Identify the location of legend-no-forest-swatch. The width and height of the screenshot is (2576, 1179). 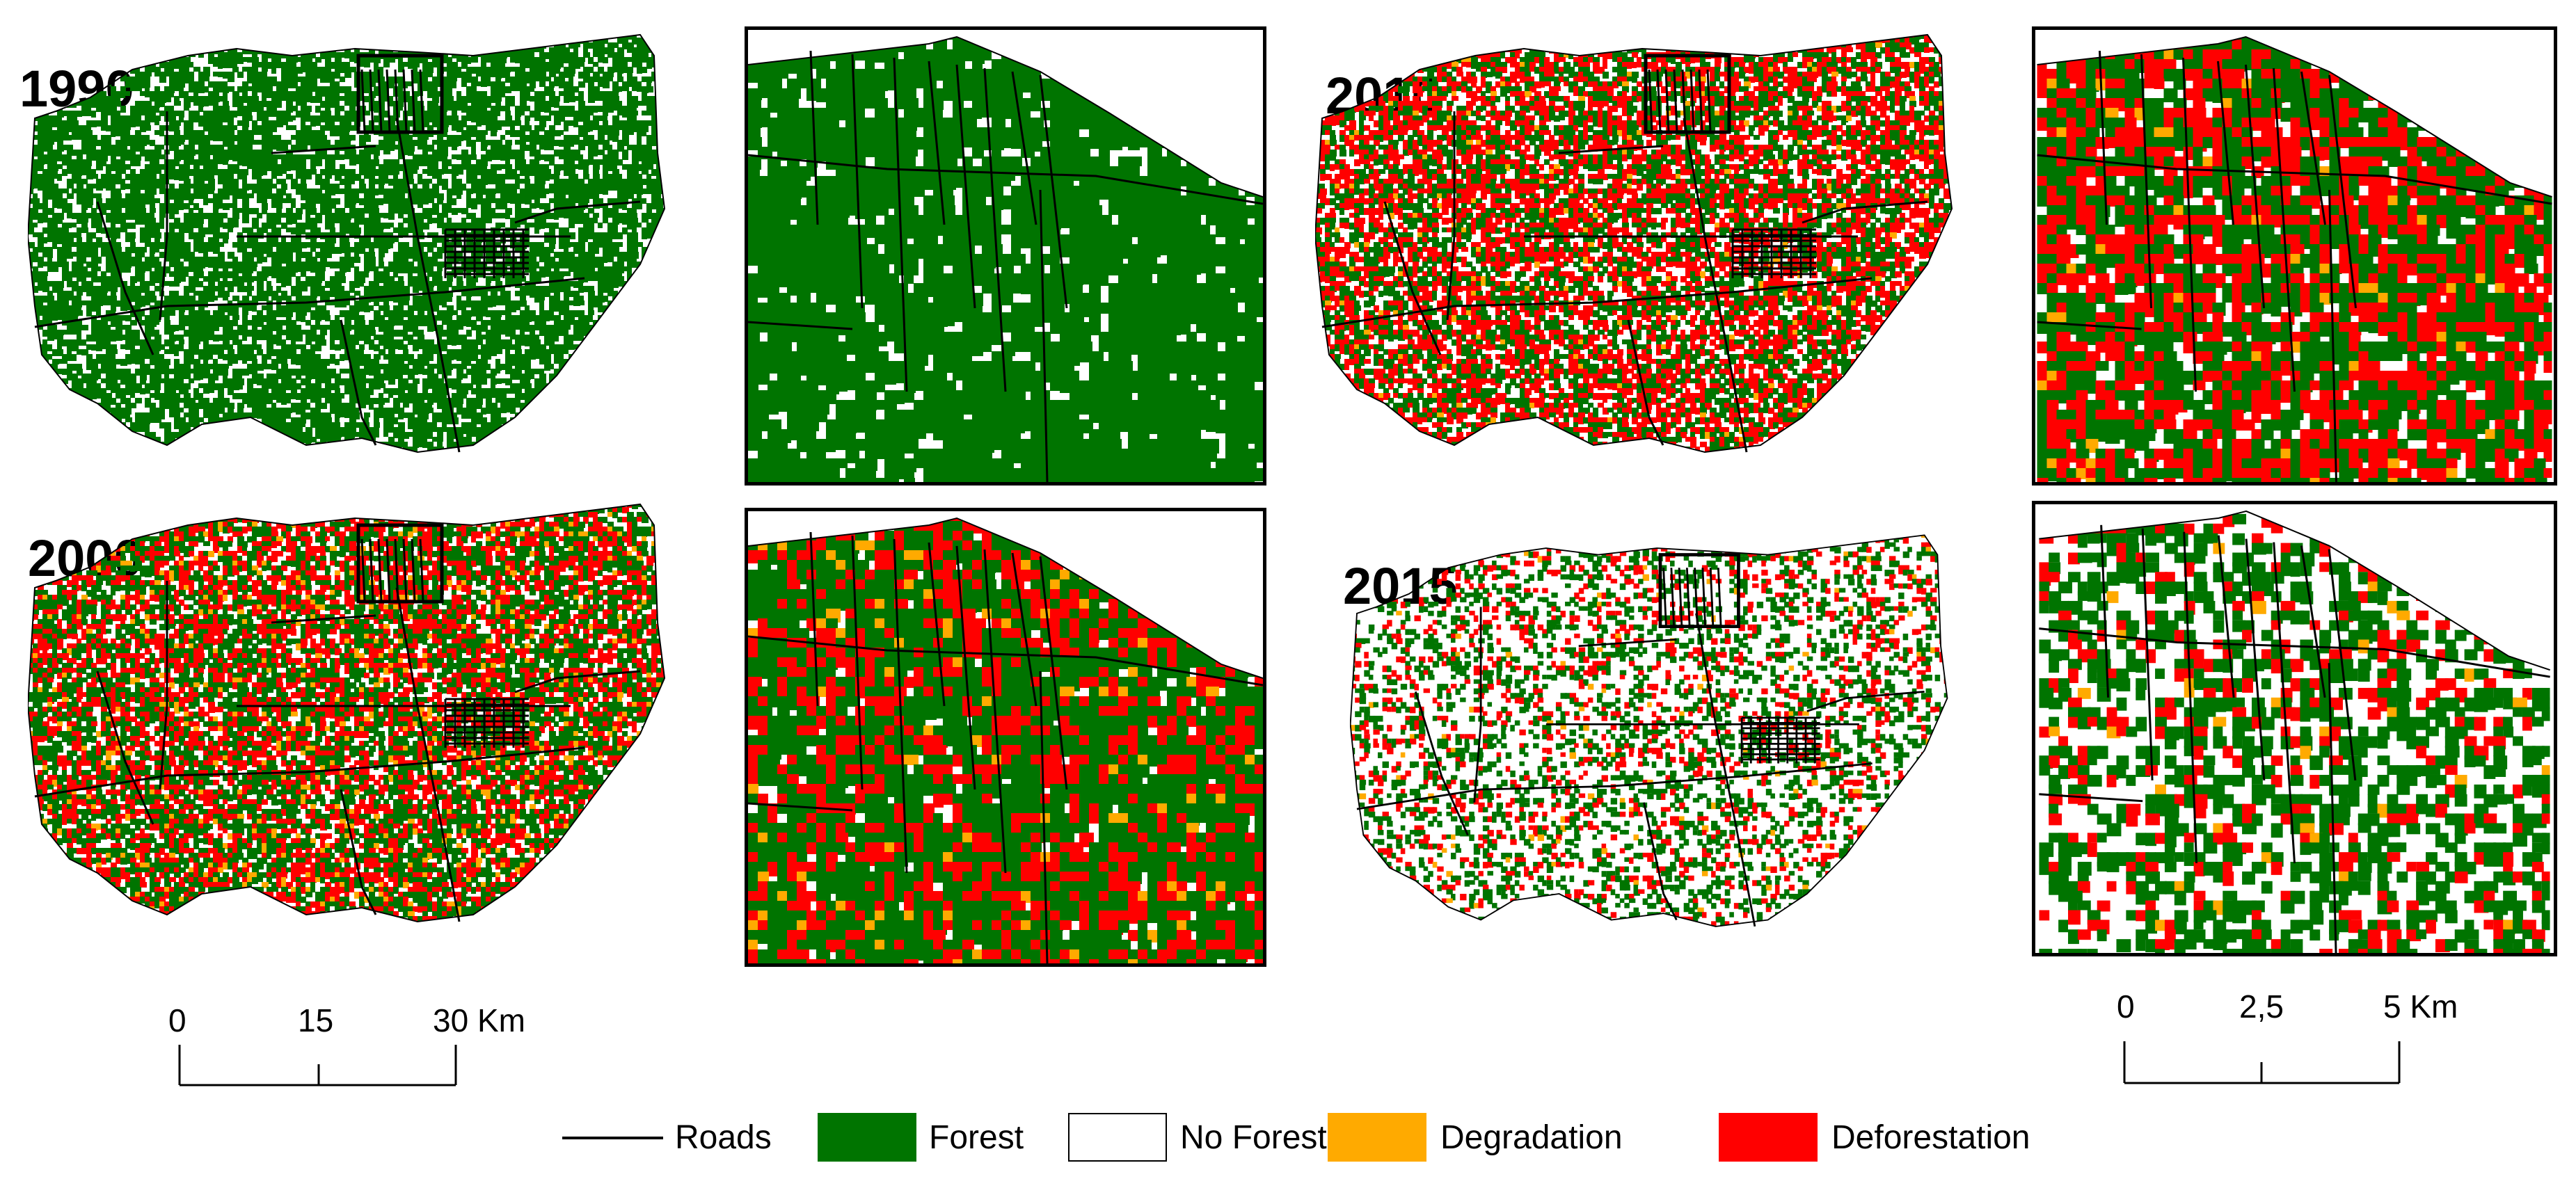
(1117, 1137).